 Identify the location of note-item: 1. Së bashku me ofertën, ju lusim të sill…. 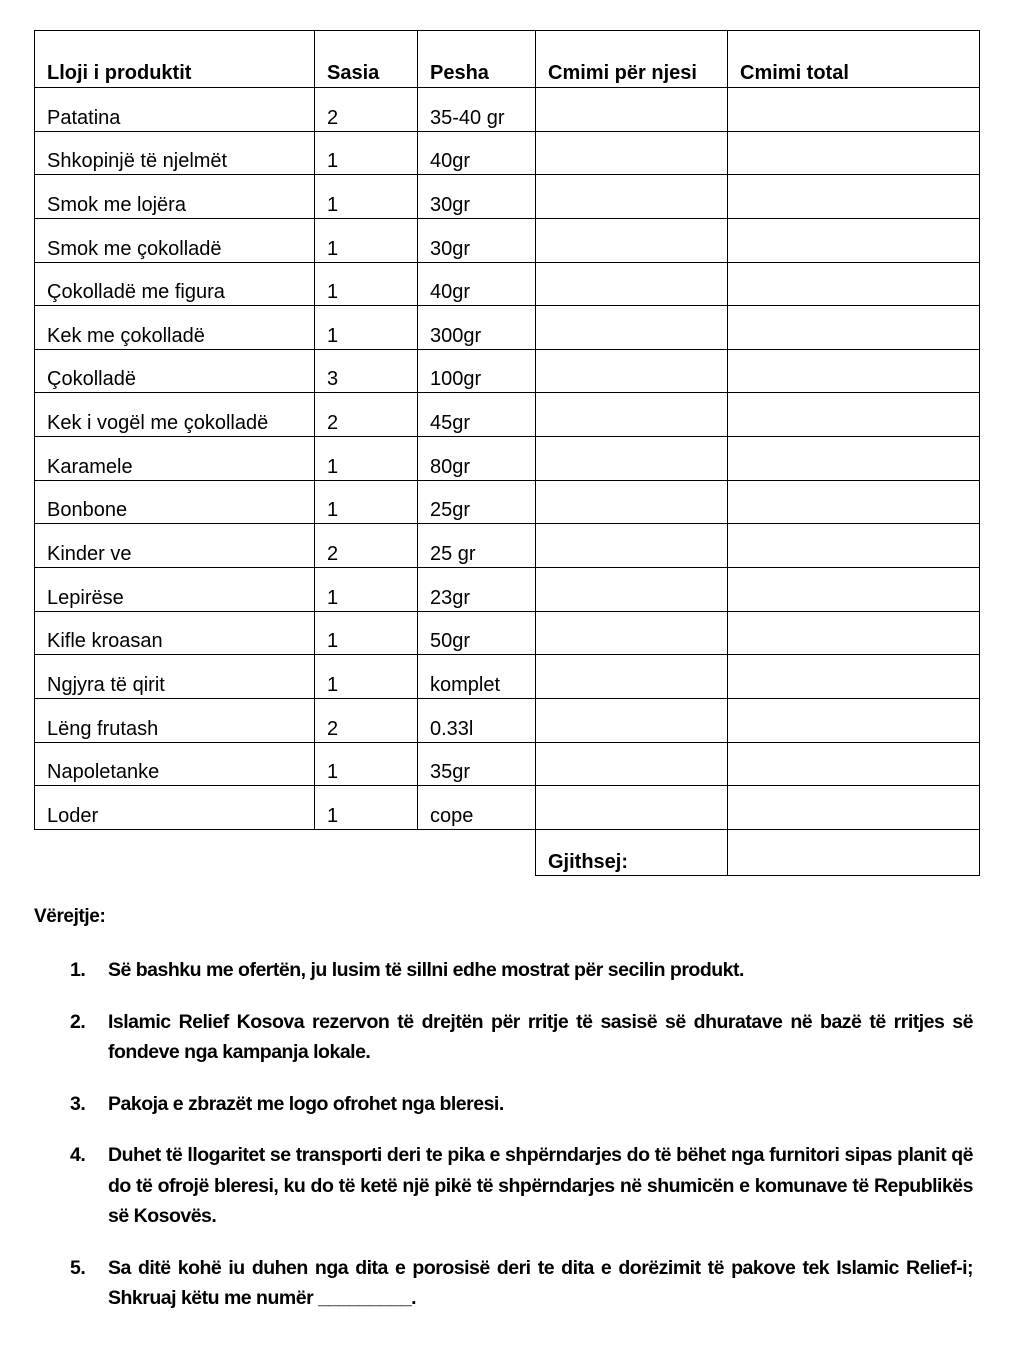
(521, 970).